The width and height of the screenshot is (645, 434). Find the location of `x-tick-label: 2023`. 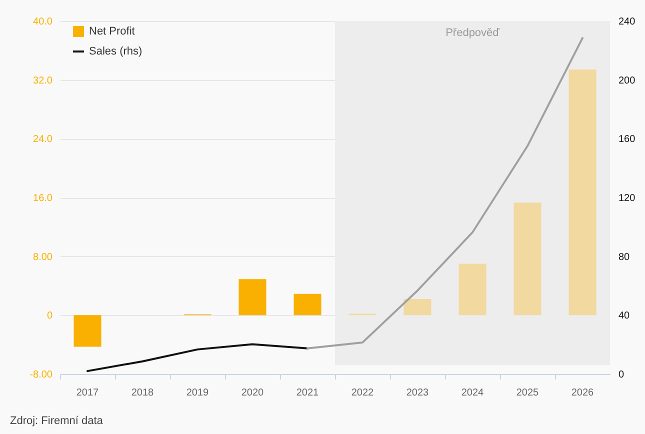

x-tick-label: 2023 is located at coordinates (418, 393).